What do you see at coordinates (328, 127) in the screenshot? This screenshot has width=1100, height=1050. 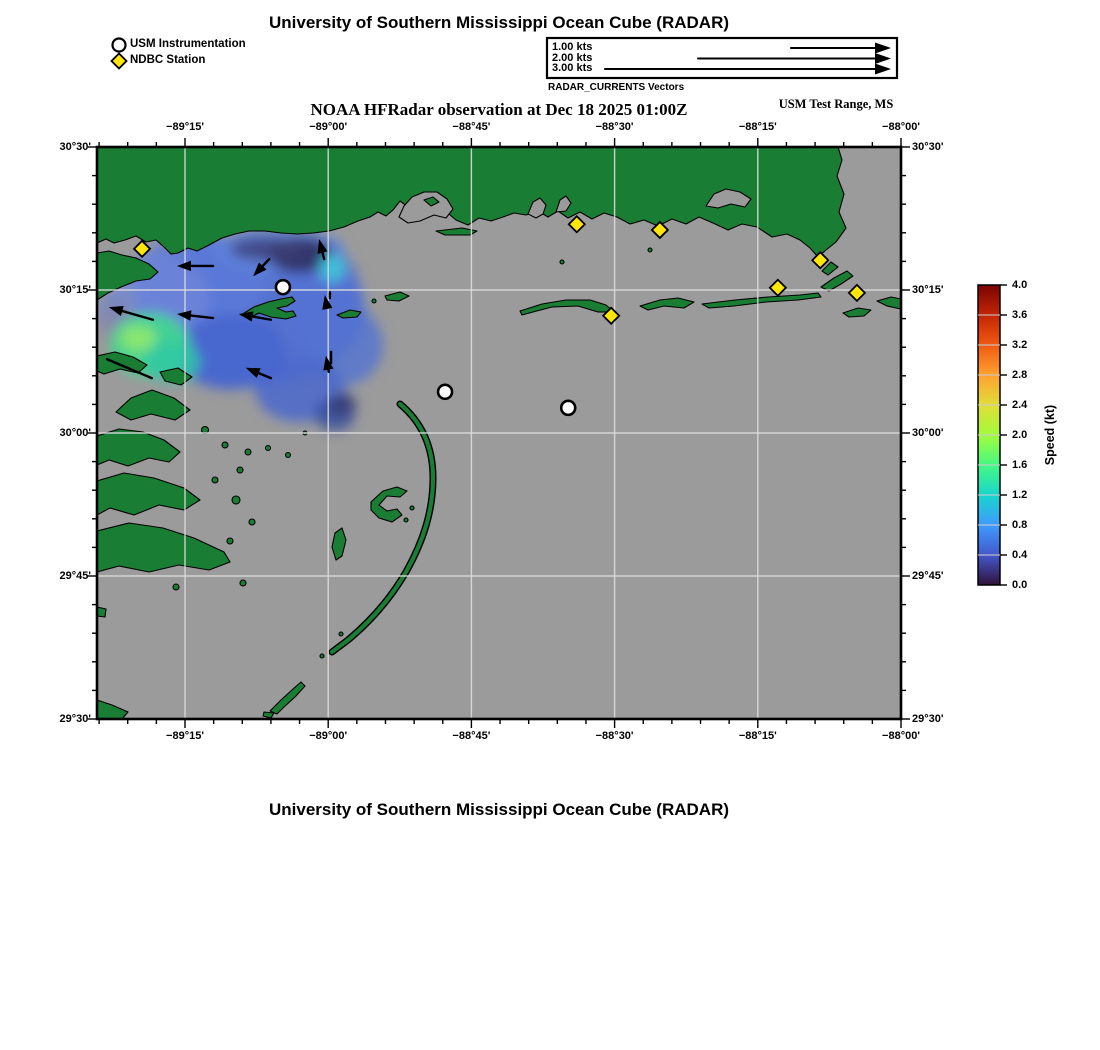 I see `axis-label-lon-top: −89°00'` at bounding box center [328, 127].